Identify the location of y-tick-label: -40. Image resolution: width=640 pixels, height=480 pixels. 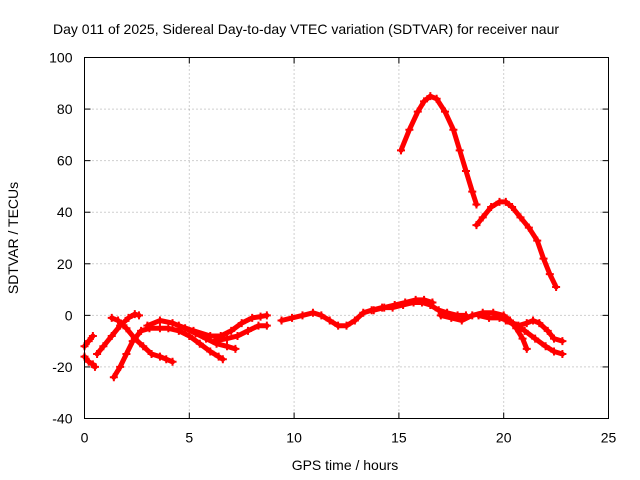
(62, 419).